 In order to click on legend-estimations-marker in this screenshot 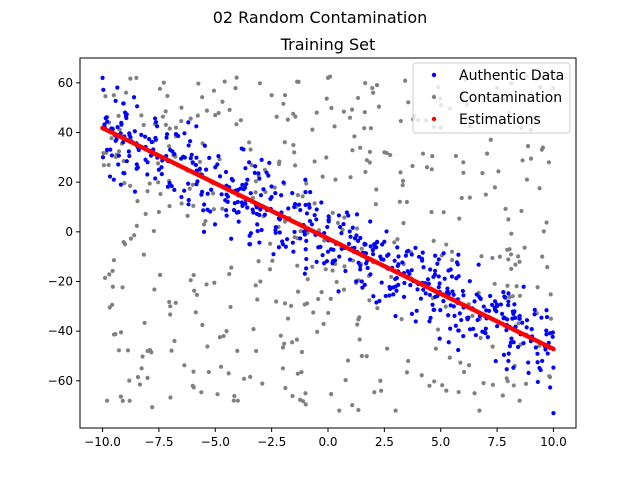, I will do `click(434, 119)`.